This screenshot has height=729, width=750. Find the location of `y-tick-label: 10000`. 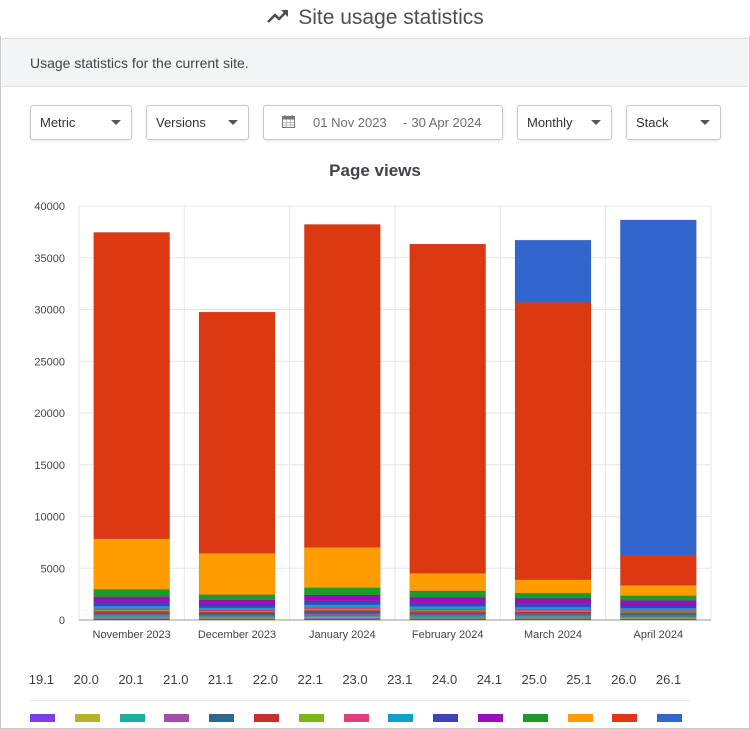

y-tick-label: 10000 is located at coordinates (49, 518).